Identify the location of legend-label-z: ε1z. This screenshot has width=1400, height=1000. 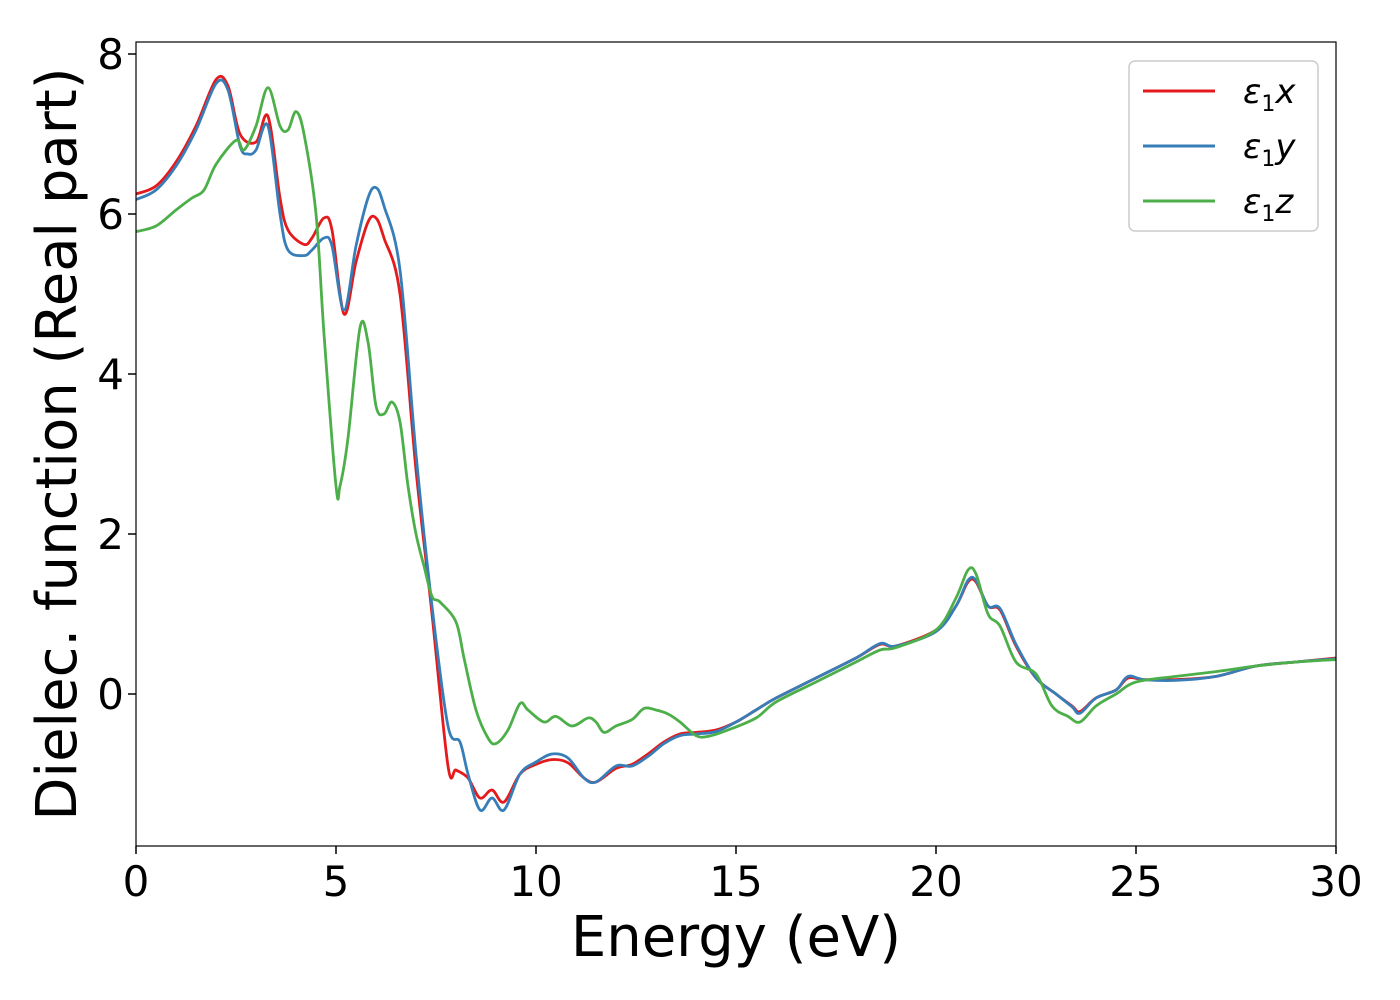
(1268, 204).